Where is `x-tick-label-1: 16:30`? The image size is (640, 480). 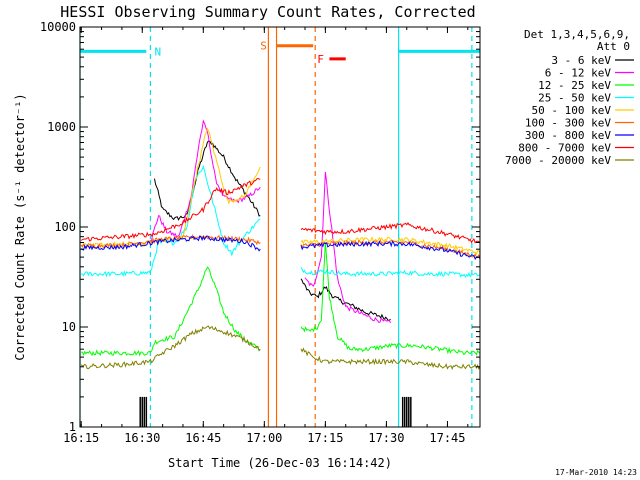 x-tick-label-1: 16:30 is located at coordinates (142, 438).